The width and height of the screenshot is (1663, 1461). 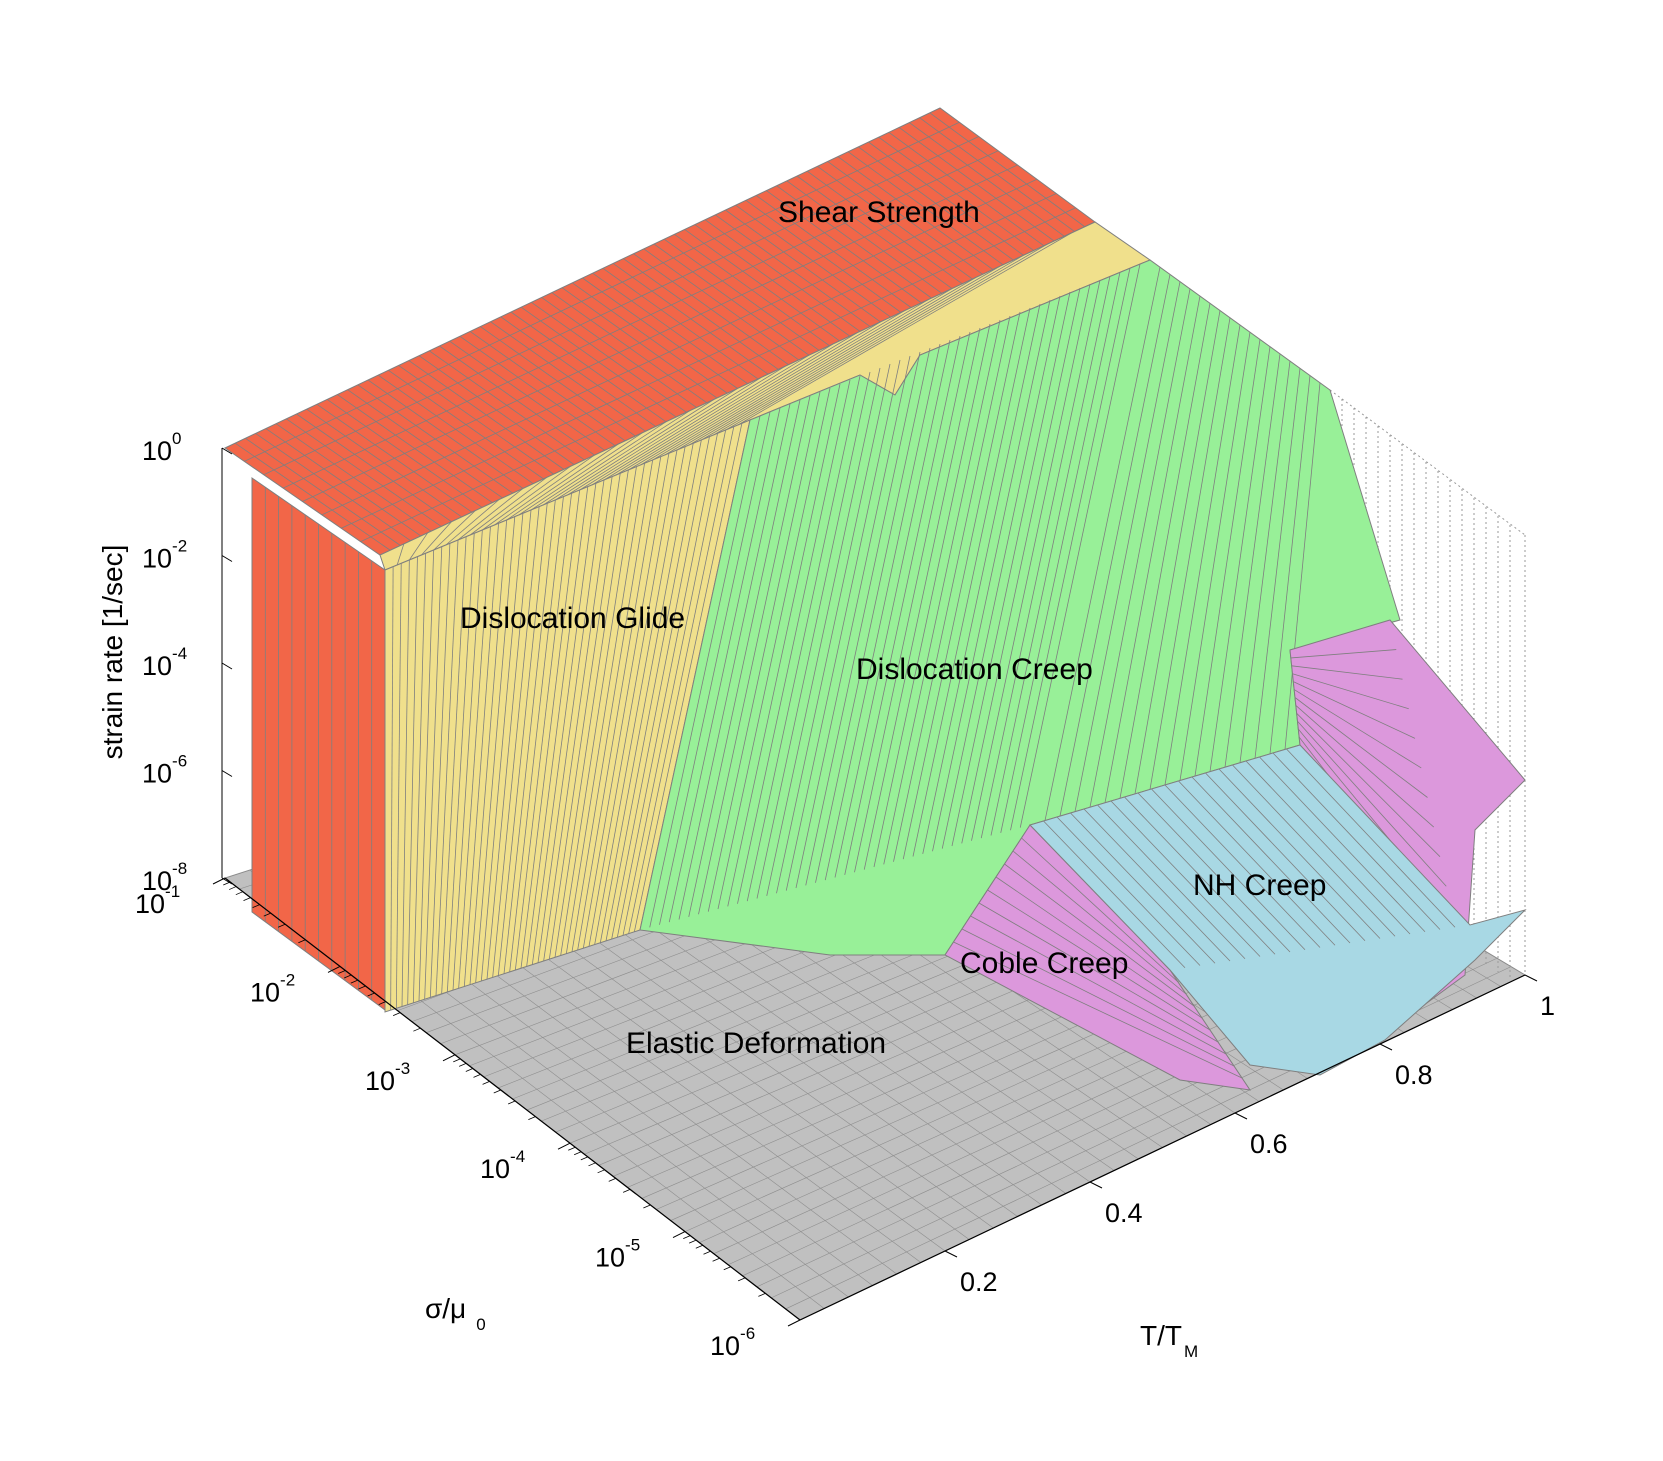 I want to click on z-tick-mark, so click(x=227, y=558).